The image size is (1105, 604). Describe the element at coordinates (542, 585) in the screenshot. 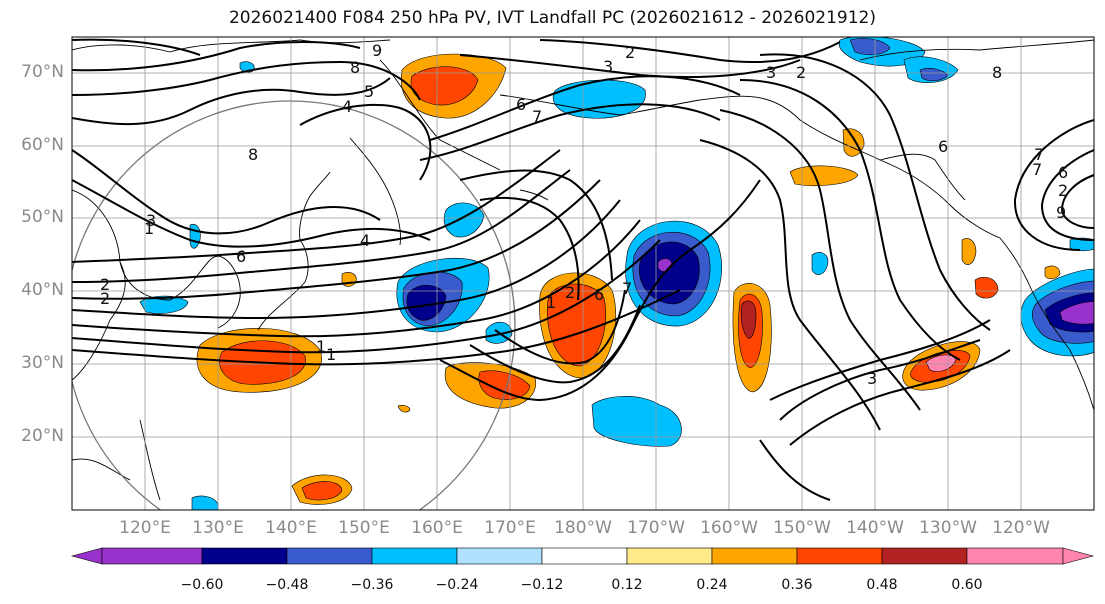

I see `colorbar-tick: −0.12` at that location.